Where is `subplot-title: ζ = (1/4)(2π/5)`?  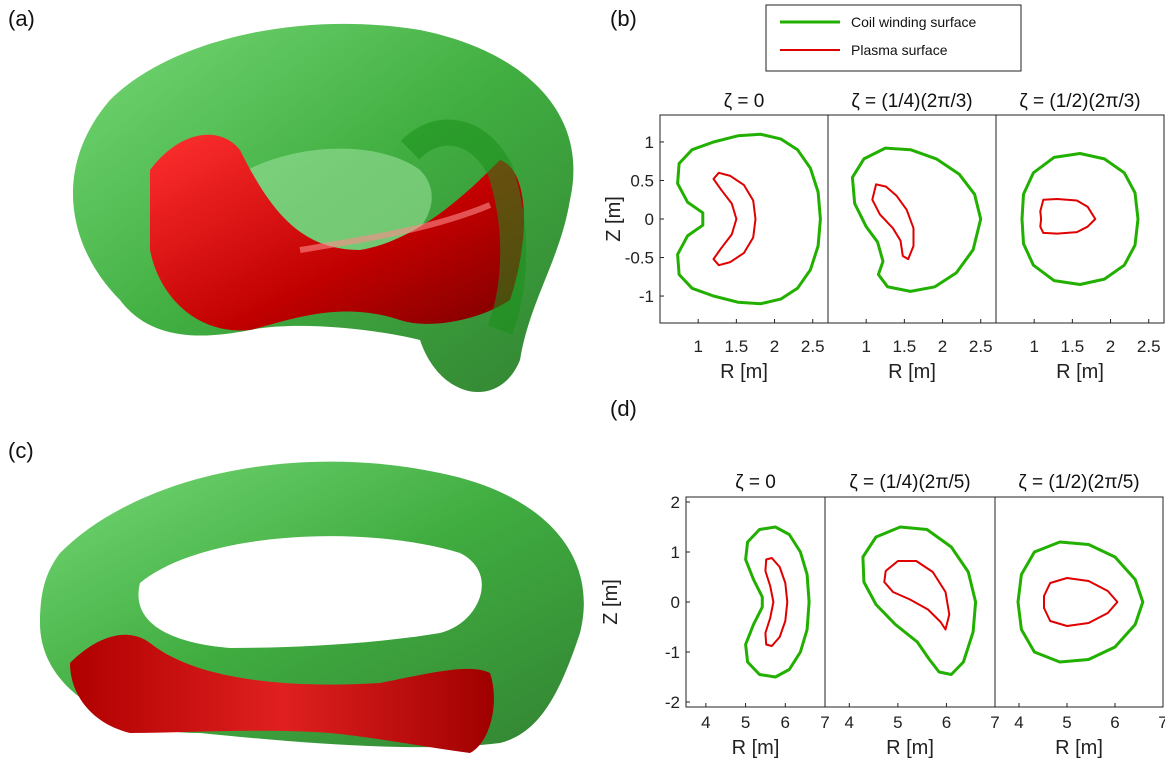 subplot-title: ζ = (1/4)(2π/5) is located at coordinates (909, 482).